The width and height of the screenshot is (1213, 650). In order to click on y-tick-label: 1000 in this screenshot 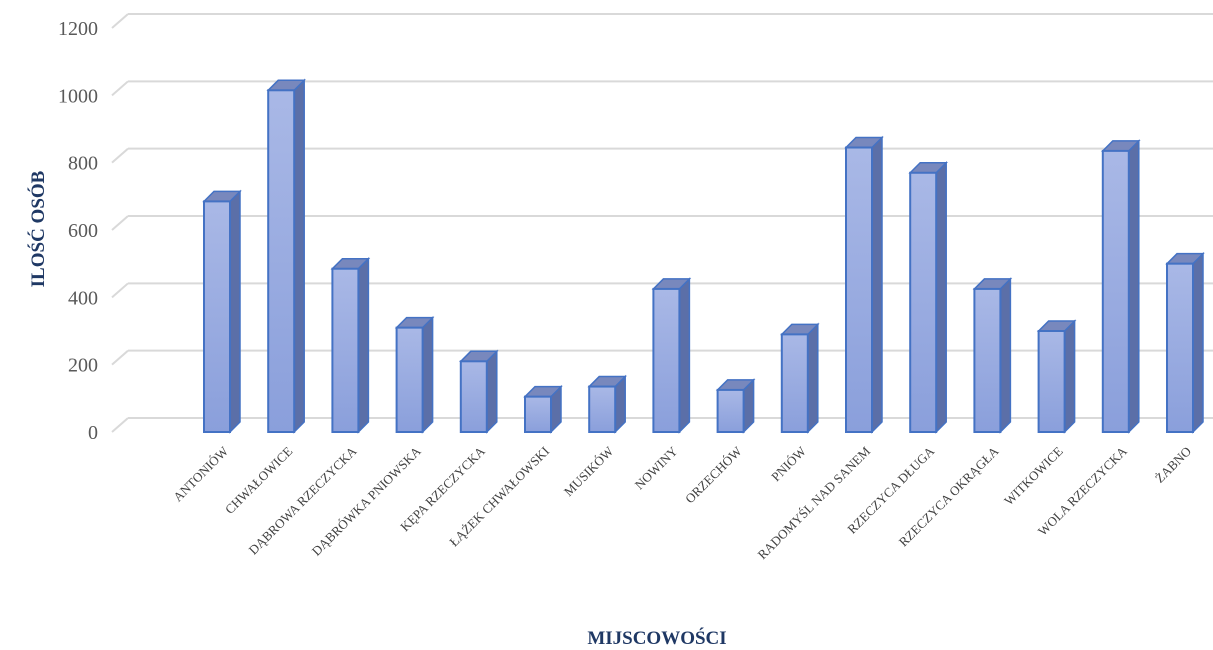, I will do `click(78, 96)`.